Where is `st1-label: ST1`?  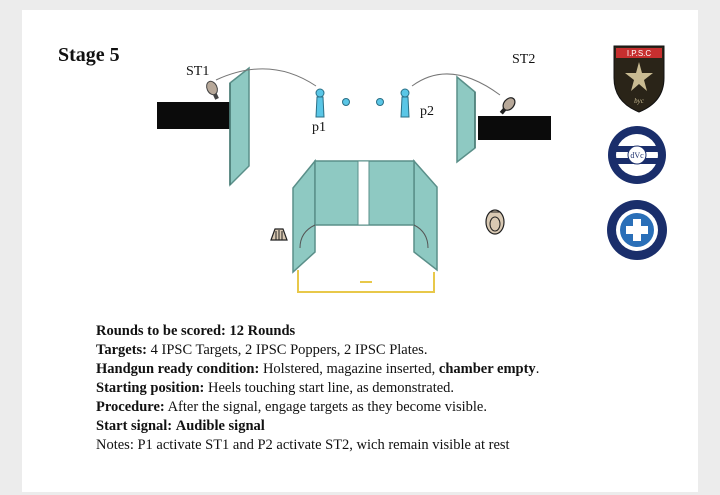 st1-label: ST1 is located at coordinates (198, 71).